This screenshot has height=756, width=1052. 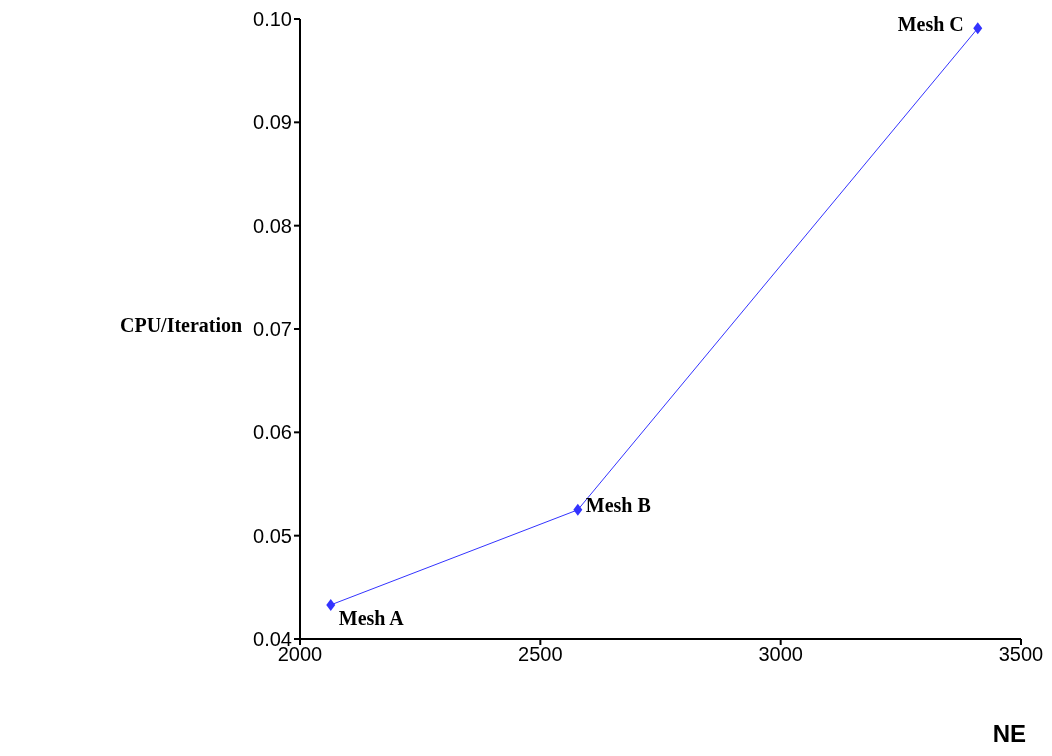 What do you see at coordinates (618, 505) in the screenshot?
I see `annotation: Mesh B` at bounding box center [618, 505].